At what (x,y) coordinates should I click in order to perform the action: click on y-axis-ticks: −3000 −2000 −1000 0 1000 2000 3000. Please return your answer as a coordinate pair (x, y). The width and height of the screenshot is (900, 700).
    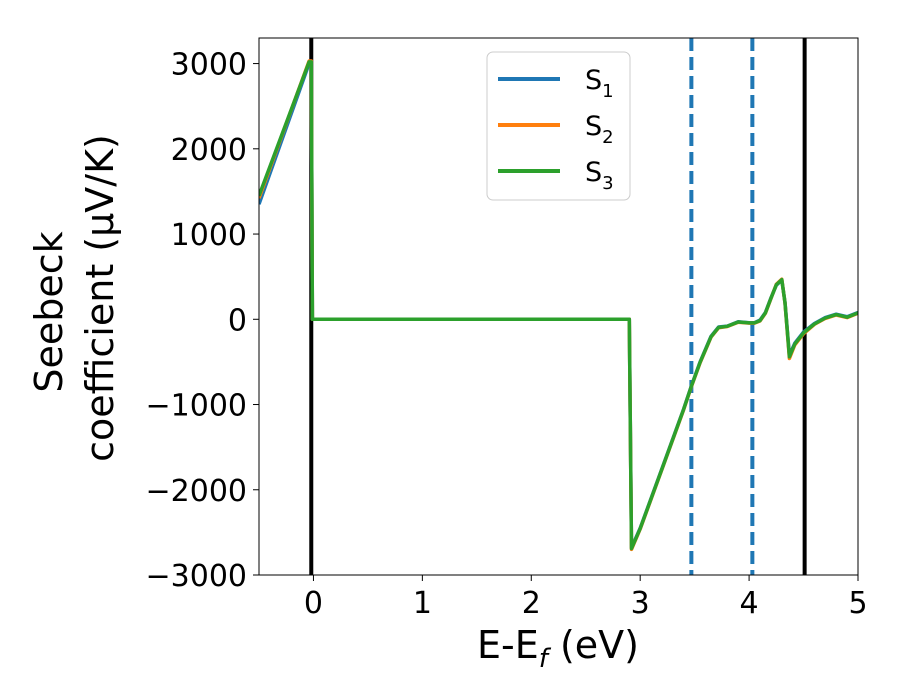
    Looking at the image, I should click on (202, 321).